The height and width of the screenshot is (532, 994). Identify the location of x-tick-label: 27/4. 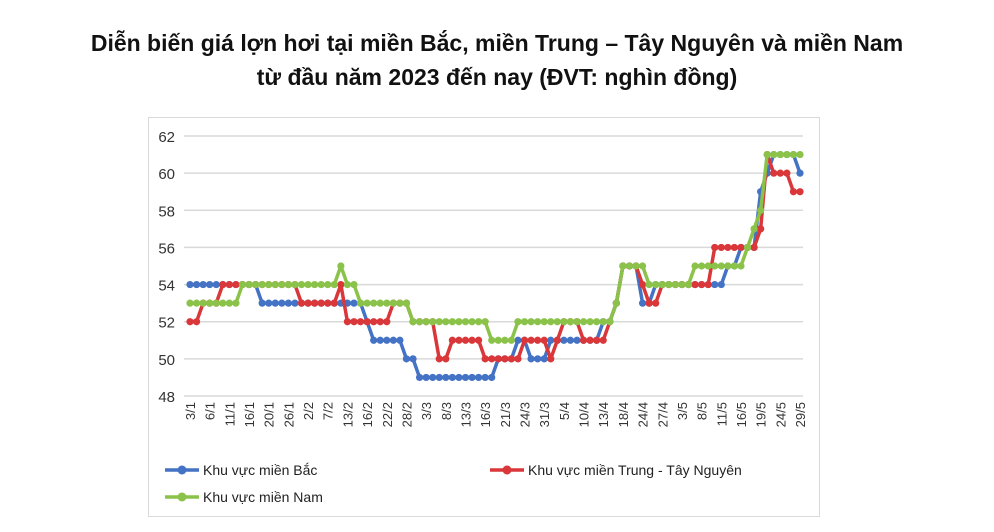
(662, 414).